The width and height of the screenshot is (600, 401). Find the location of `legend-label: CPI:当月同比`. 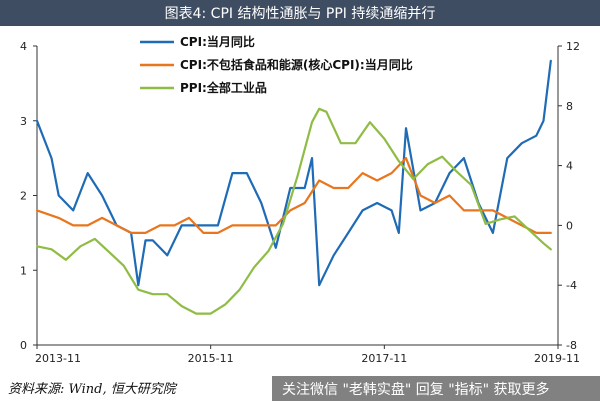

legend-label: CPI:当月同比 is located at coordinates (217, 41).